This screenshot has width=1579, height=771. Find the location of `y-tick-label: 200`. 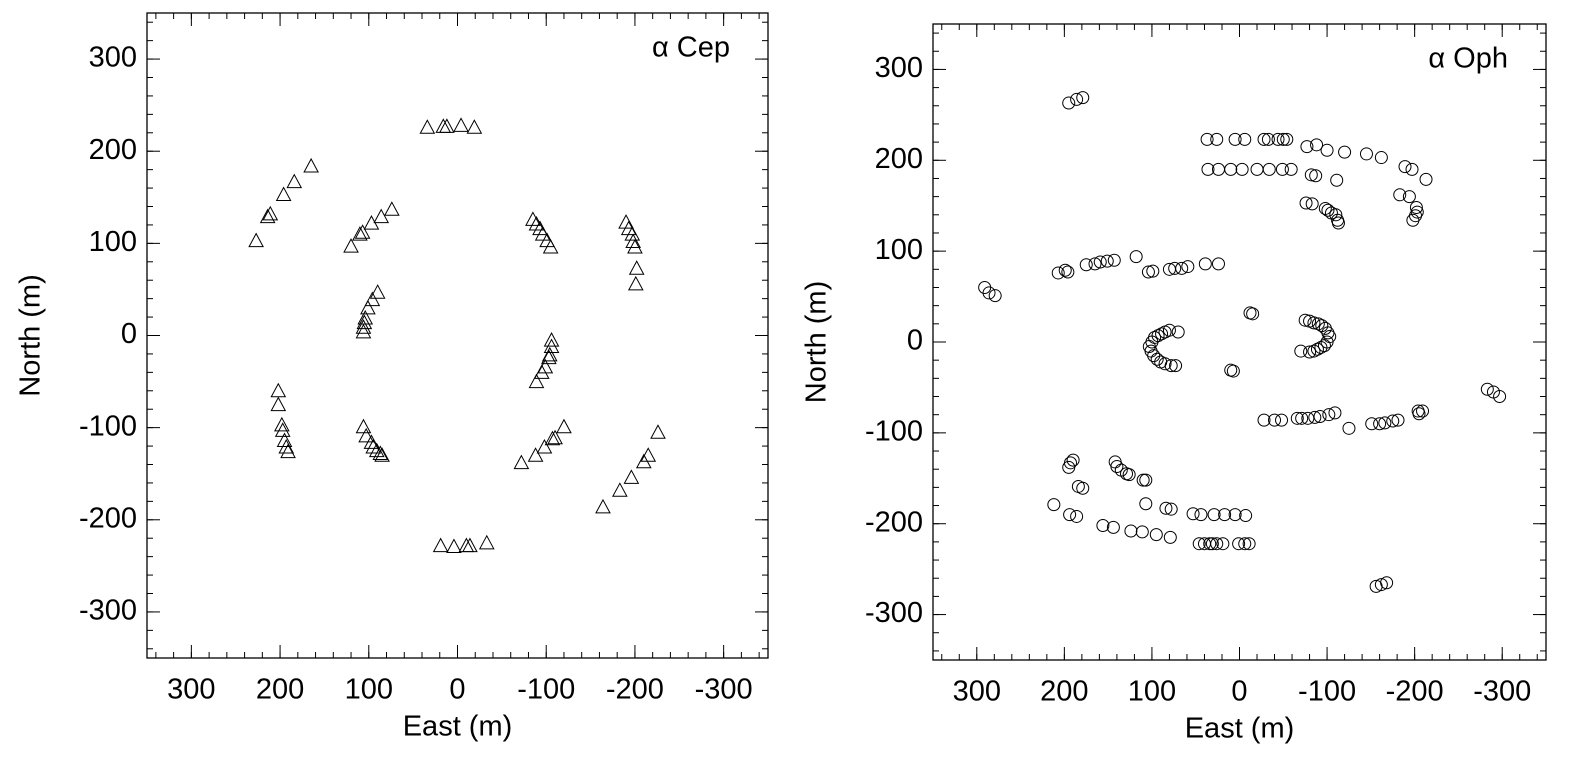

y-tick-label: 200 is located at coordinates (113, 150).